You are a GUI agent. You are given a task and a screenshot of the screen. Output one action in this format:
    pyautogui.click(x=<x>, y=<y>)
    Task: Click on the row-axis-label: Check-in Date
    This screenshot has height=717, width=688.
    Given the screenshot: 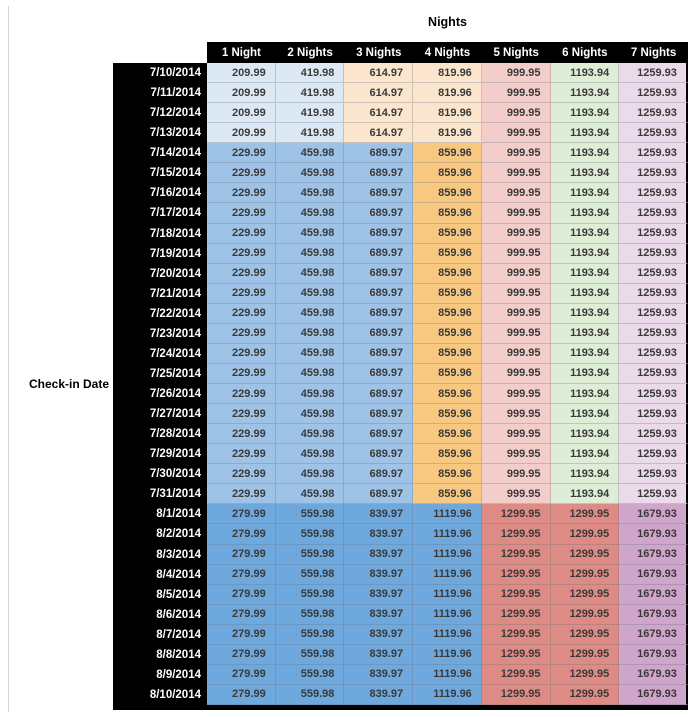 What is the action you would take?
    pyautogui.click(x=68, y=384)
    